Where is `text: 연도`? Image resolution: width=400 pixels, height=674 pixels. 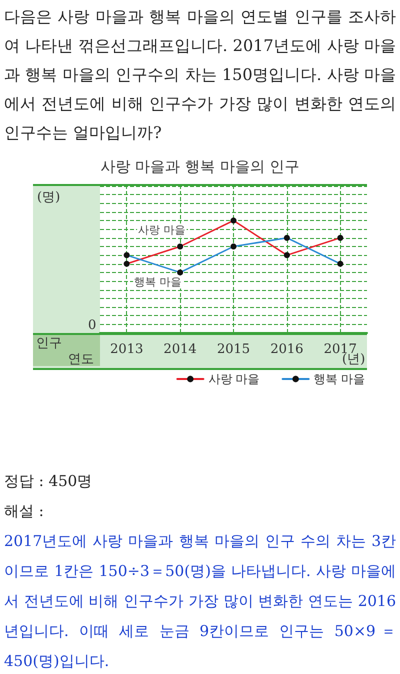
text: 연도 is located at coordinates (81, 359).